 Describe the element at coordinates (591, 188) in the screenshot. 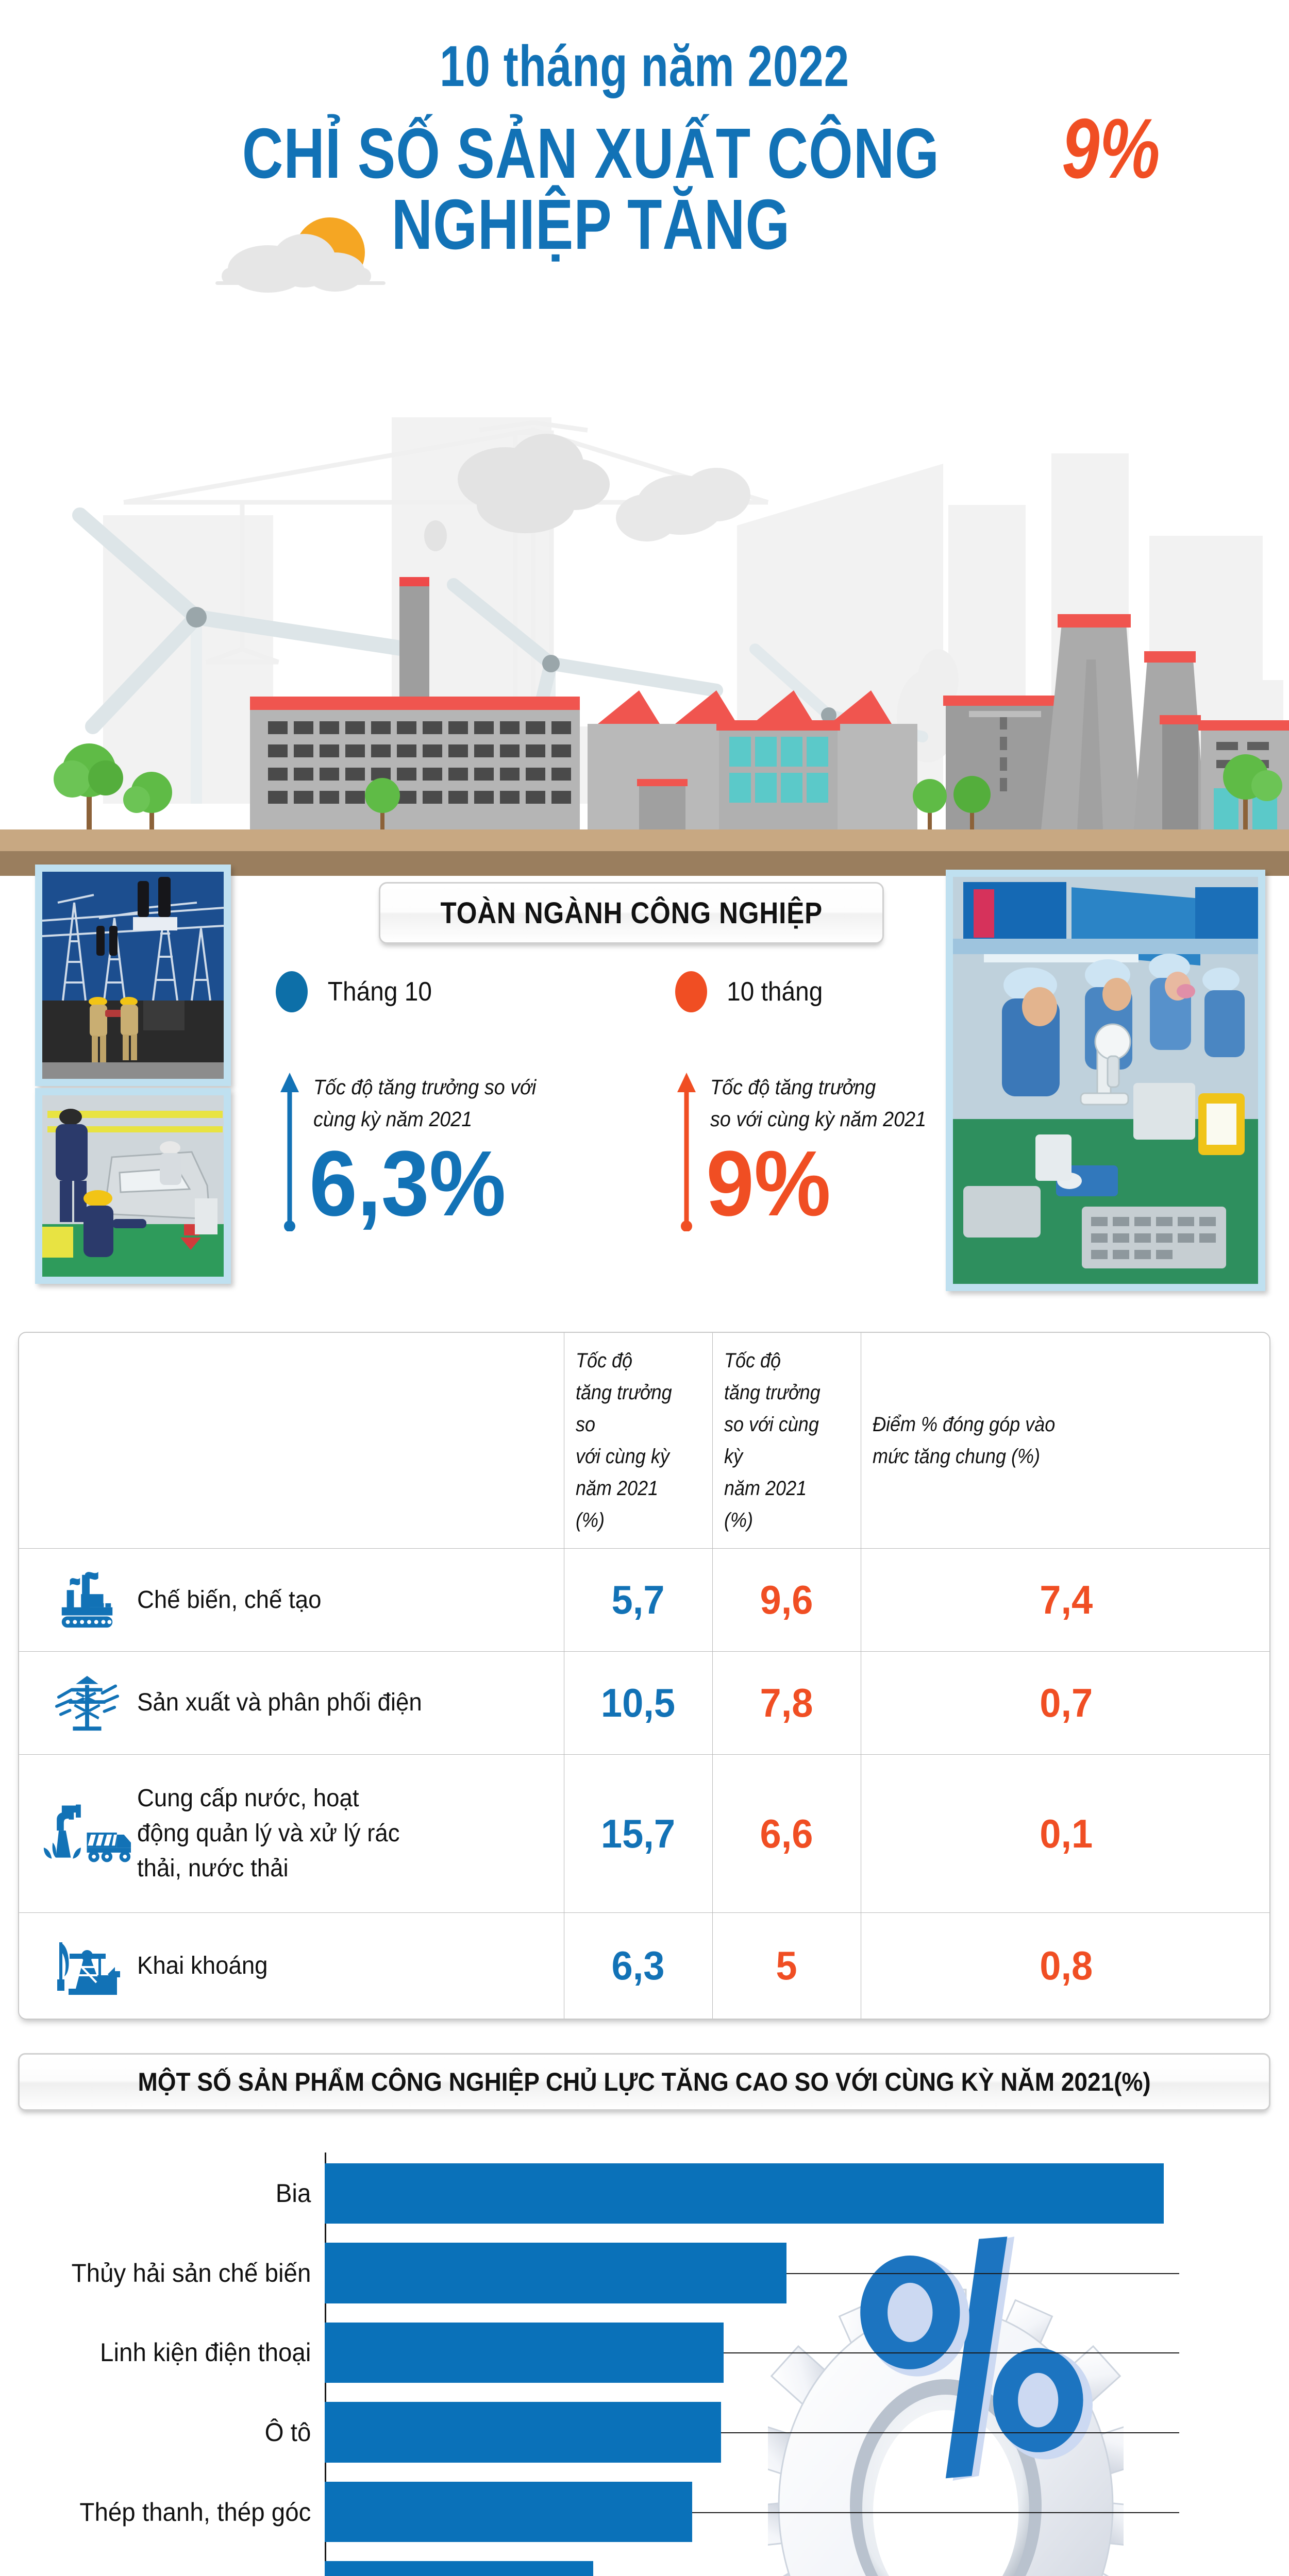

I see `title-line-2: CHỈ SỐ SẢN XUẤT CÔNG NGHIỆP TĂNG` at that location.